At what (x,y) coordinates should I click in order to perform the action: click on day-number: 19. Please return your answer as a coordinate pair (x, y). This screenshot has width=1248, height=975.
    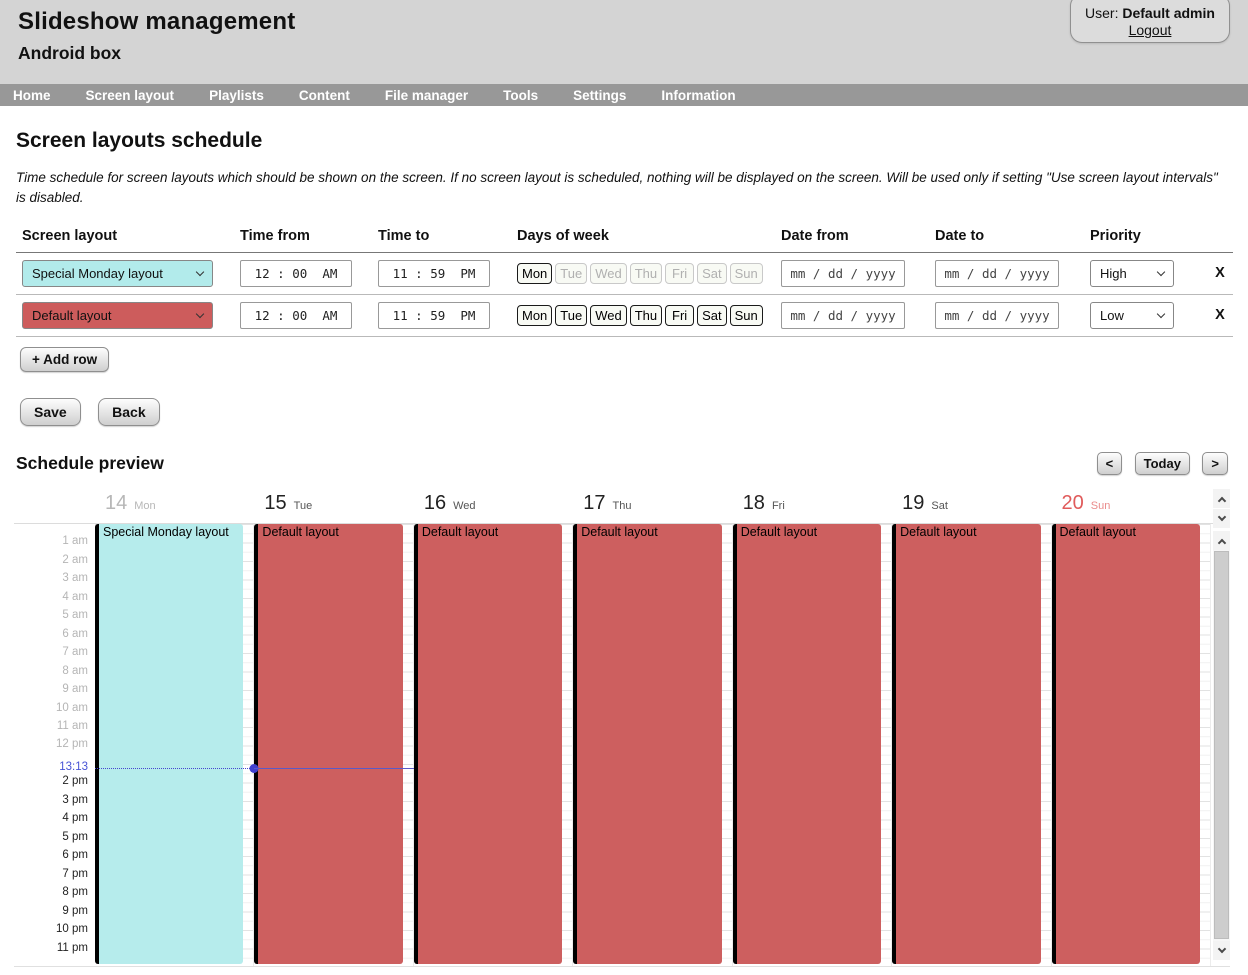
    Looking at the image, I should click on (913, 503).